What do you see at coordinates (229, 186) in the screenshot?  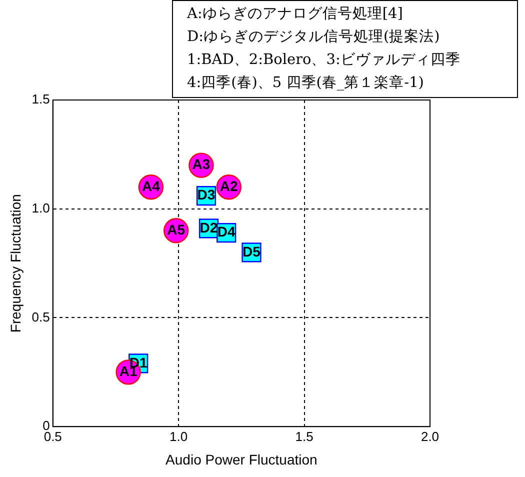 I see `annotation: A2` at bounding box center [229, 186].